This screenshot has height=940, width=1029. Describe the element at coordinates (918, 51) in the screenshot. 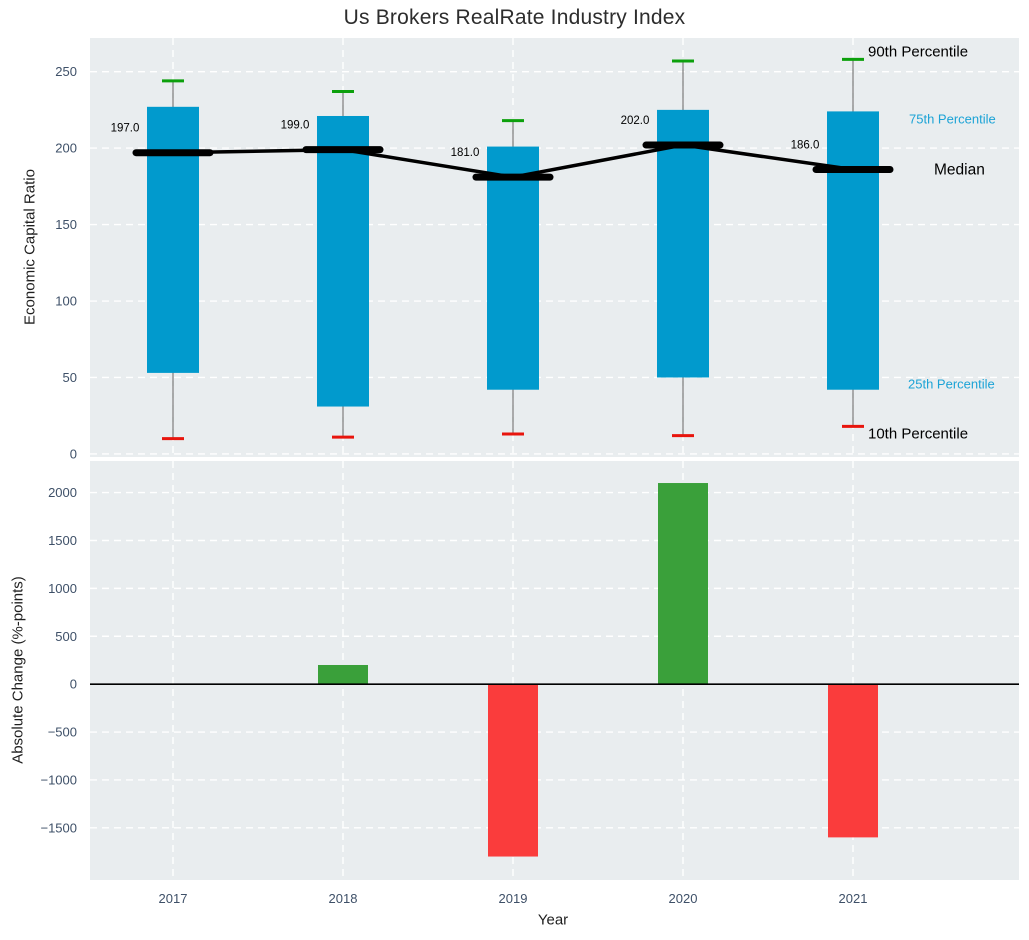

I see `annotation-90th-percentile: 90th Percentile` at that location.